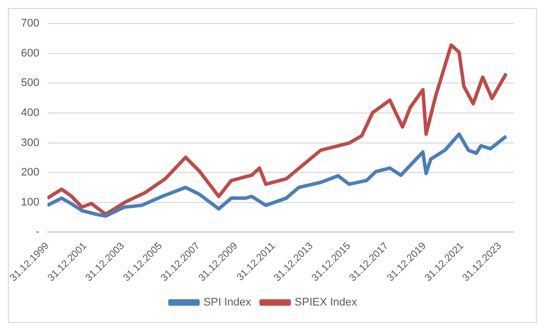 Image resolution: width=545 pixels, height=331 pixels. What do you see at coordinates (30, 142) in the screenshot?
I see `y-tick-label: 300` at bounding box center [30, 142].